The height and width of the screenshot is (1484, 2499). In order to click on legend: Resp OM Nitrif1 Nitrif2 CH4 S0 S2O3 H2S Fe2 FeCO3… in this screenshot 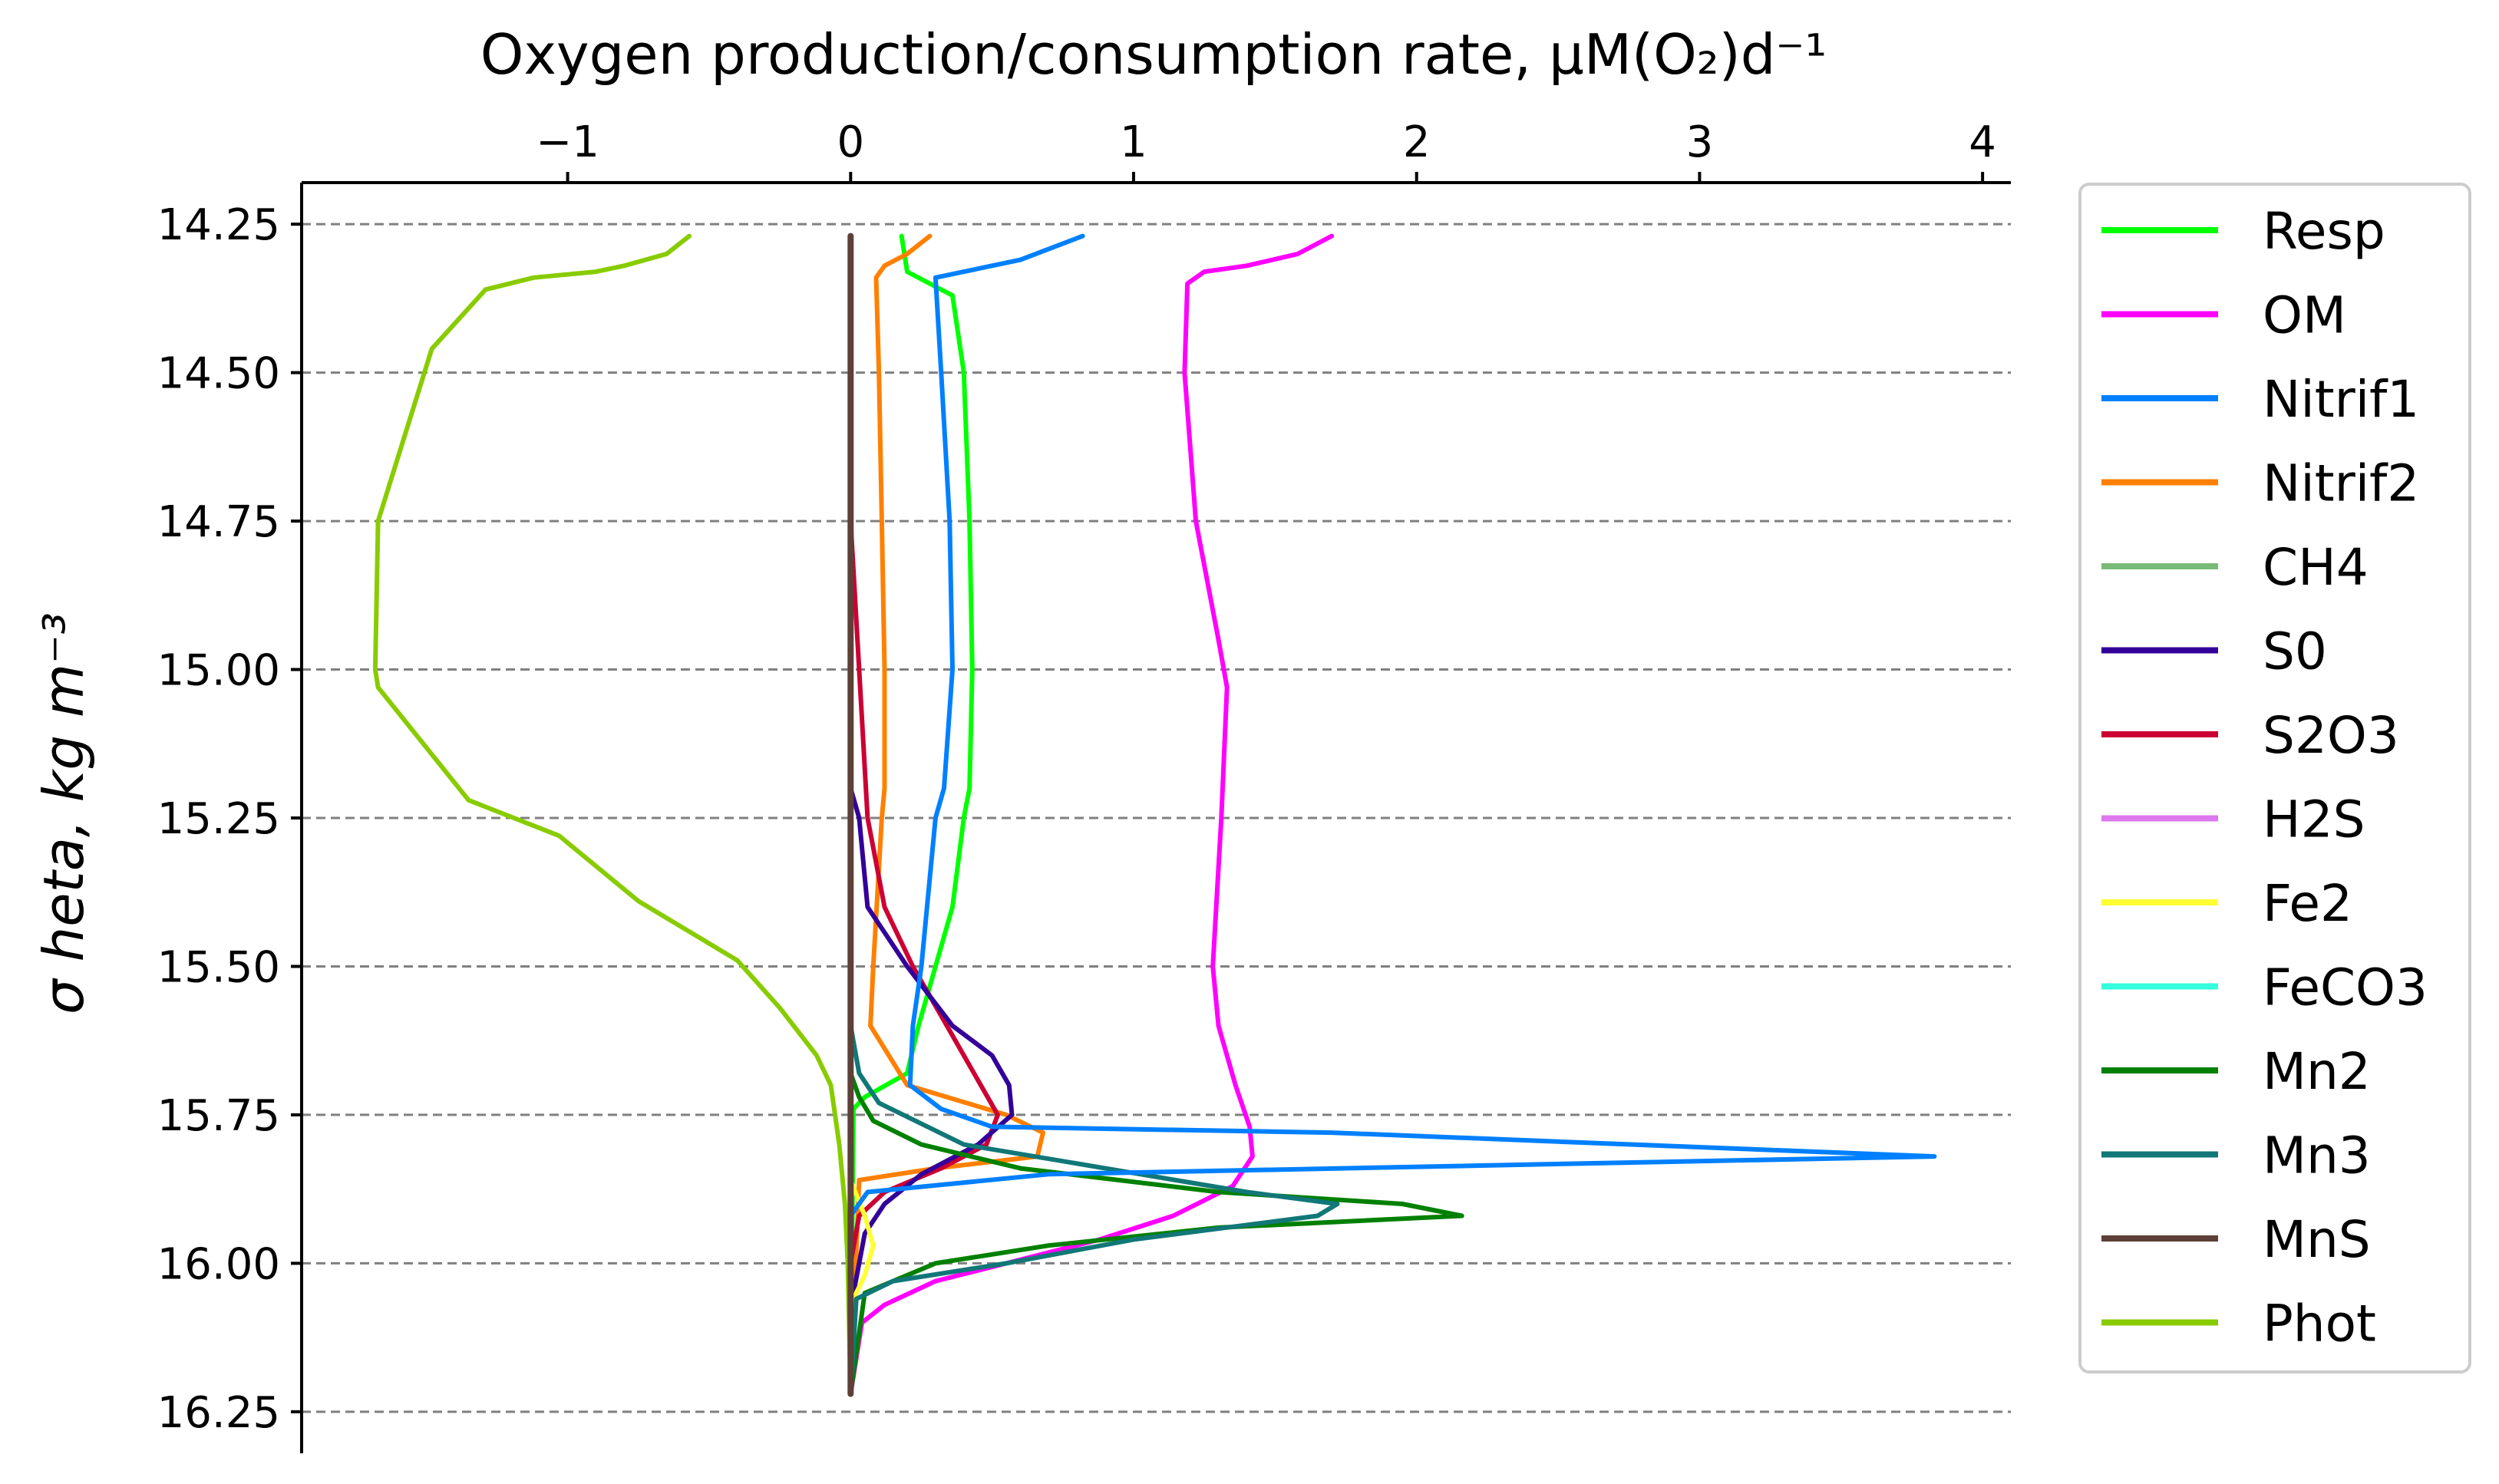, I will do `click(2274, 778)`.